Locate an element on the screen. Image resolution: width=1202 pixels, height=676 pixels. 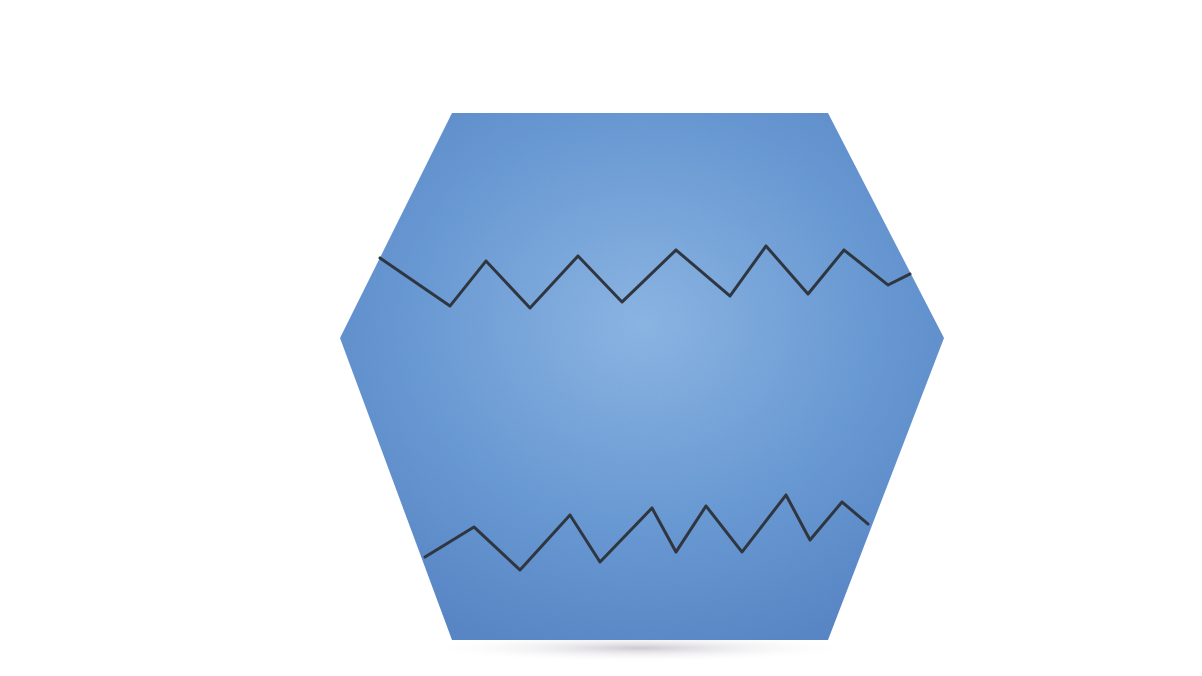
lower-zigzag-line is located at coordinates (646, 532).